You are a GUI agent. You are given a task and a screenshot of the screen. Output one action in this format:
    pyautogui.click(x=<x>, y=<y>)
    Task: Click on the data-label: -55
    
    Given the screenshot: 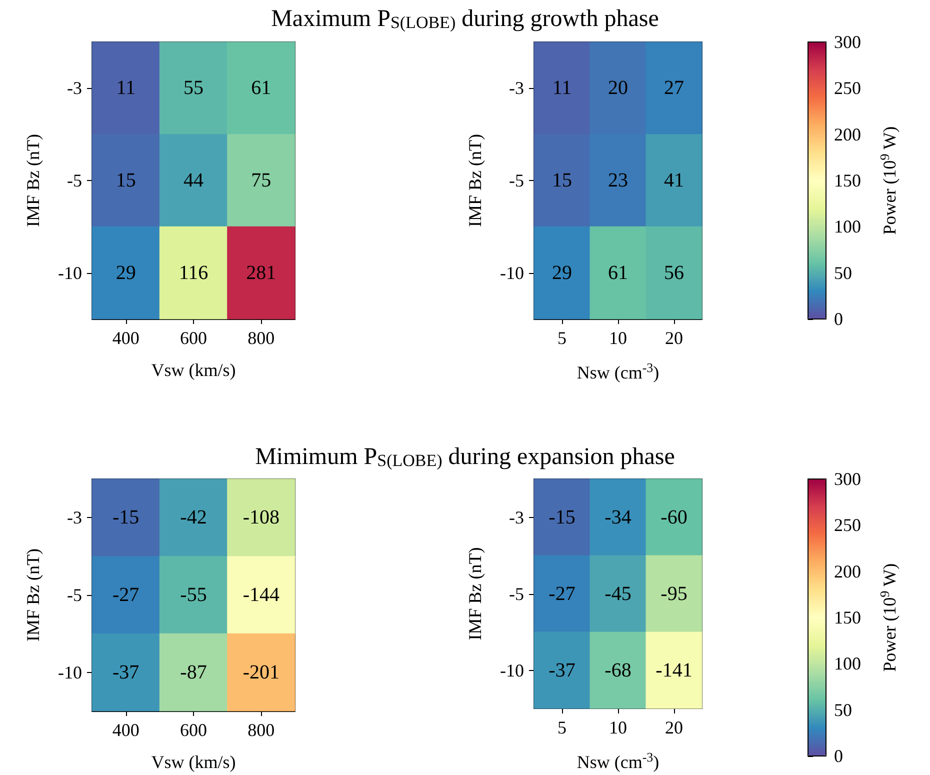 What is the action you would take?
    pyautogui.click(x=193, y=595)
    